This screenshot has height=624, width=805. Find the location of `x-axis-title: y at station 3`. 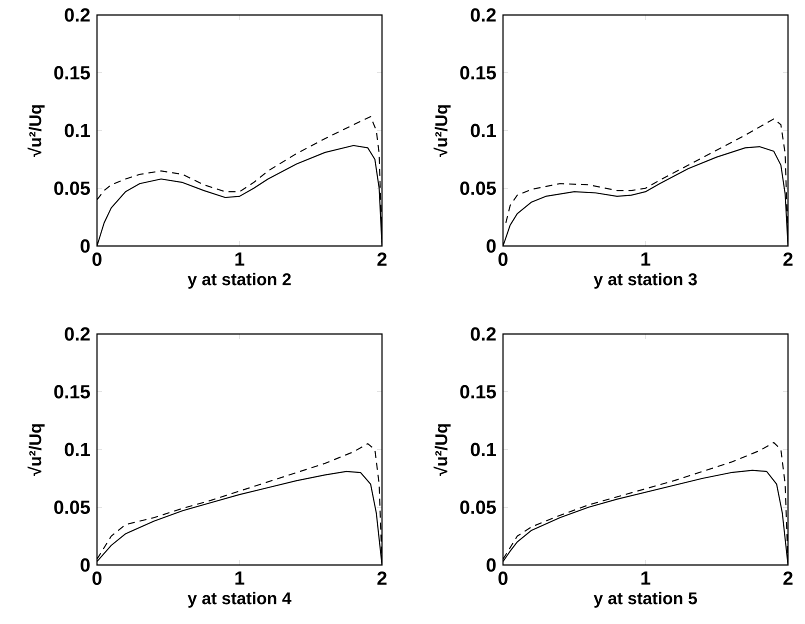

x-axis-title: y at station 3 is located at coordinates (645, 280).